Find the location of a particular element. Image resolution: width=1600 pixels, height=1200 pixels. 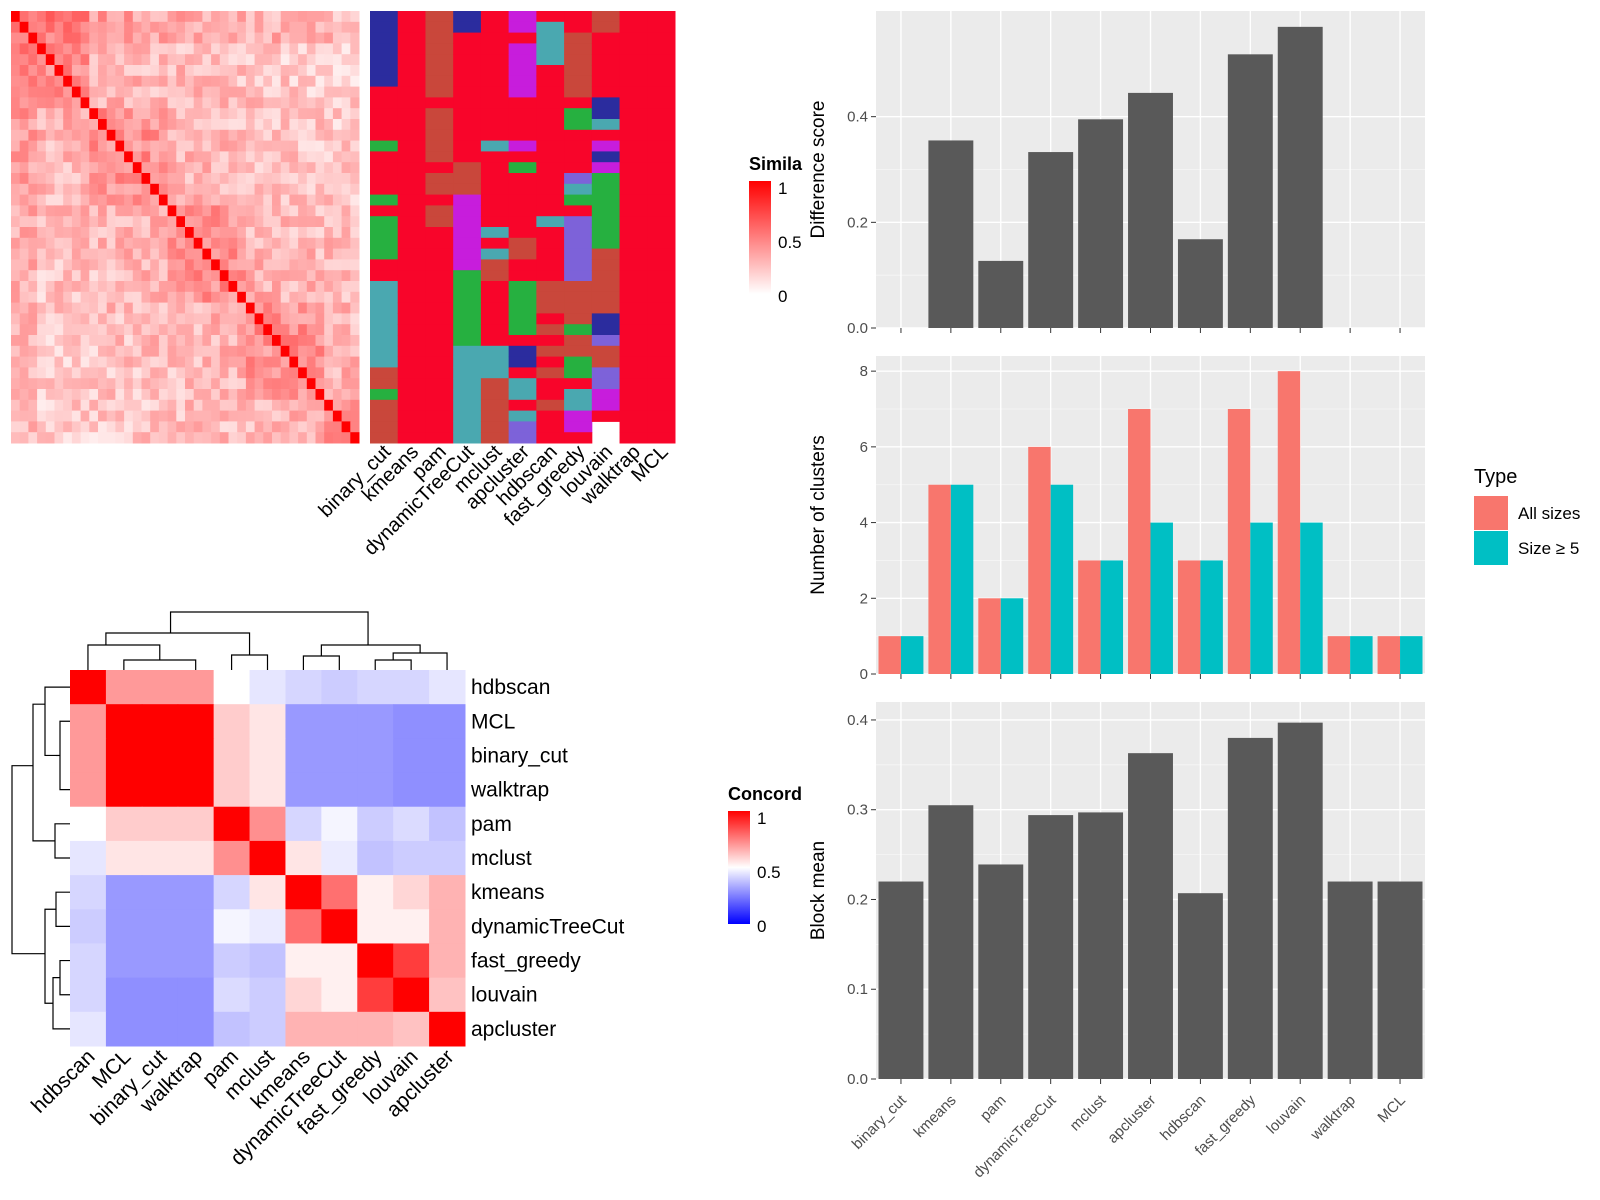

bar-hdbscan is located at coordinates (1200, 283).